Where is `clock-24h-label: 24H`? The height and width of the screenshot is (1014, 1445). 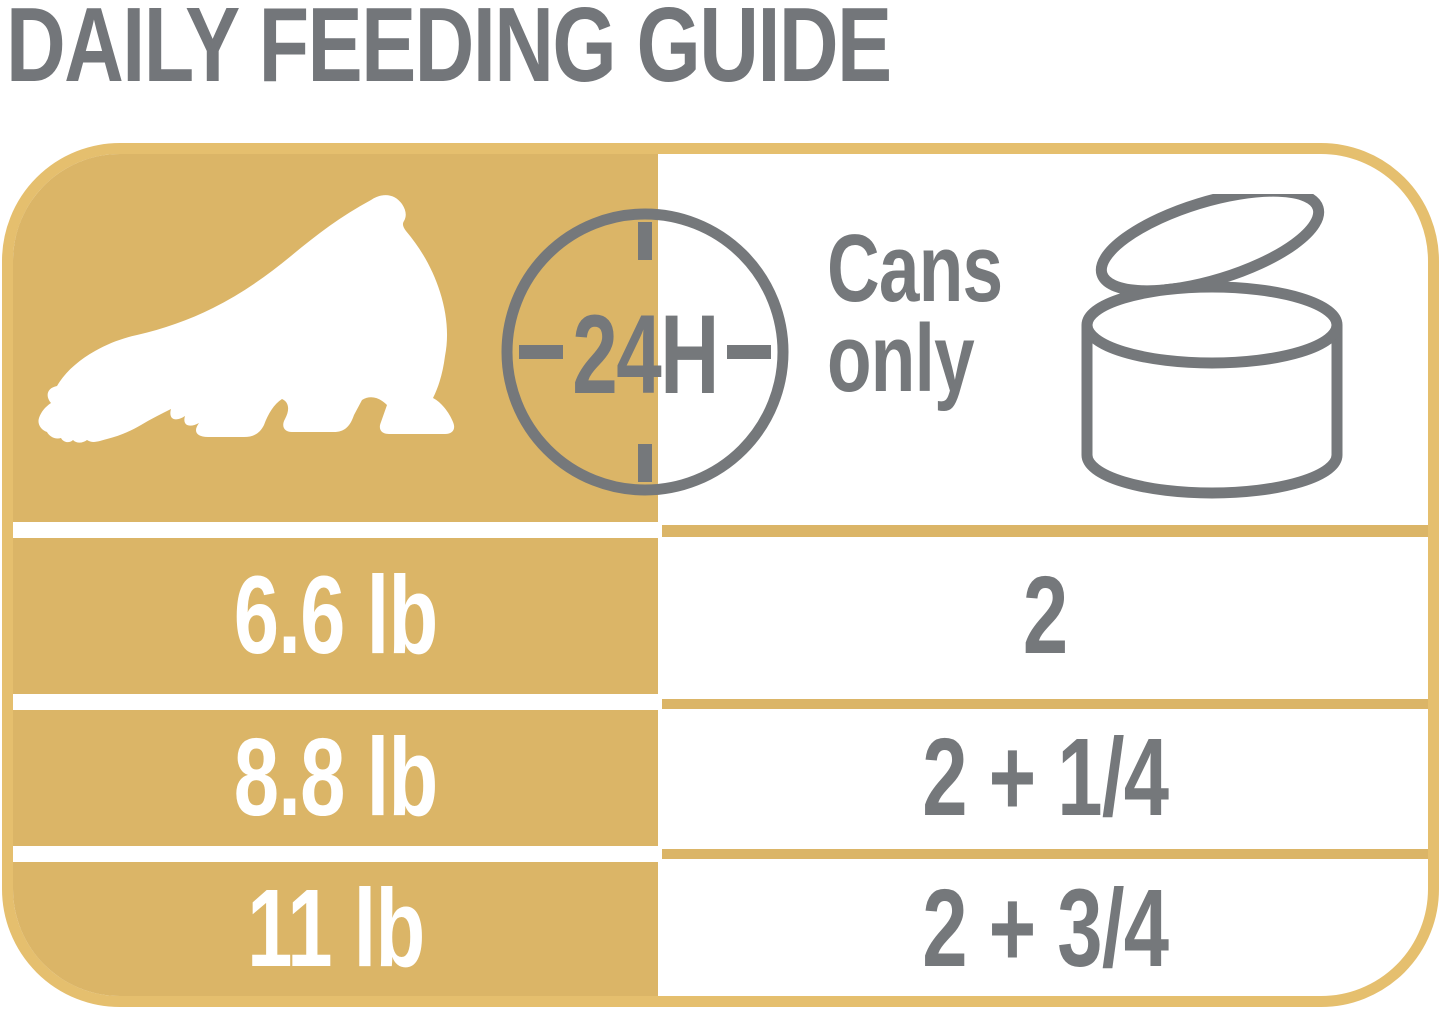 clock-24h-label: 24H is located at coordinates (645, 354).